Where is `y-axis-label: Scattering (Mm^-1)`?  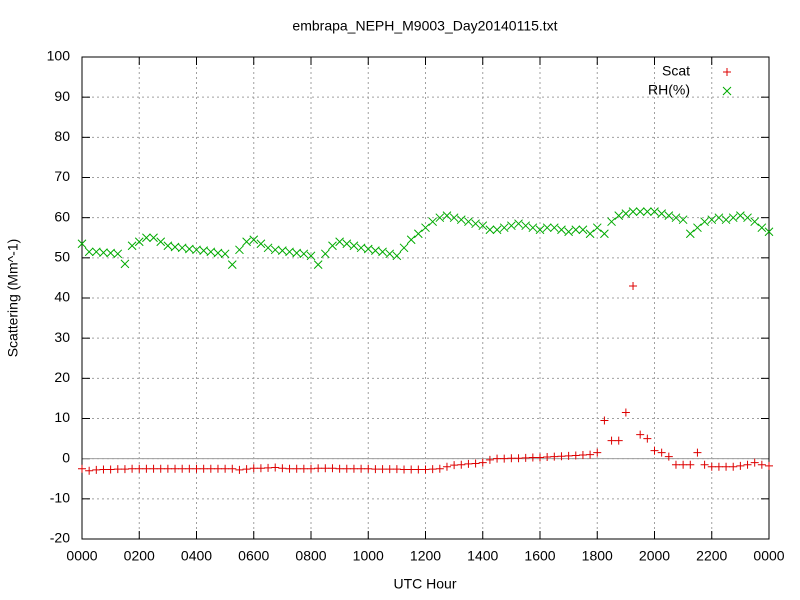
y-axis-label: Scattering (Mm^-1) is located at coordinates (13, 298).